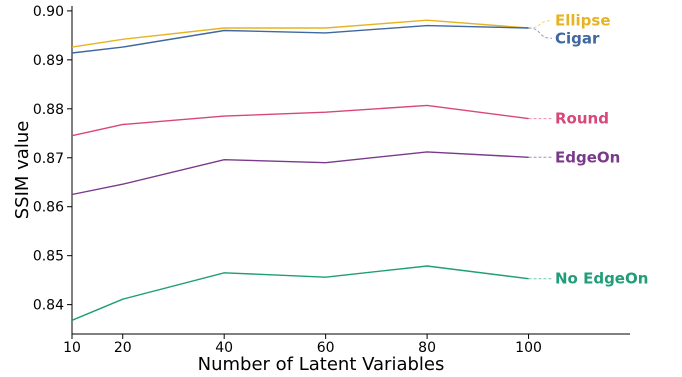  What do you see at coordinates (72, 348) in the screenshot?
I see `x-tick-label: 10` at bounding box center [72, 348].